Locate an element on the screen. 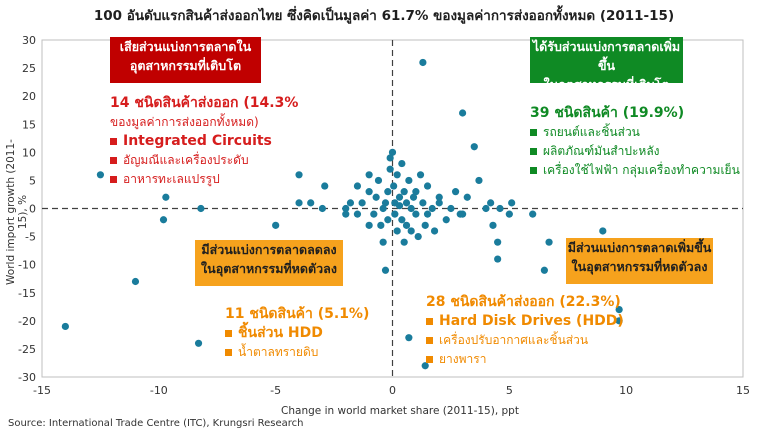 The image size is (768, 436). y-tick-label: -25 is located at coordinates (27, 349).